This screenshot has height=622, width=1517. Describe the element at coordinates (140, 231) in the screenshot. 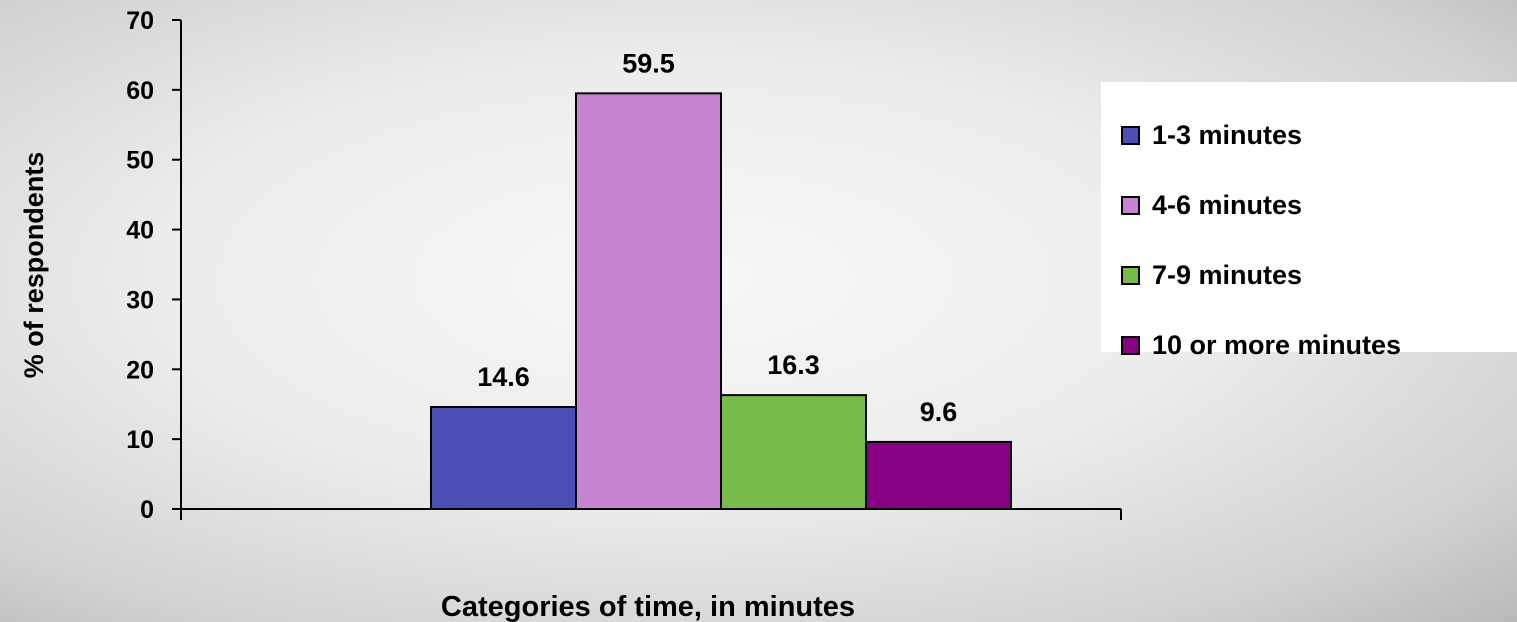

I see `y-tick-label: 40` at that location.